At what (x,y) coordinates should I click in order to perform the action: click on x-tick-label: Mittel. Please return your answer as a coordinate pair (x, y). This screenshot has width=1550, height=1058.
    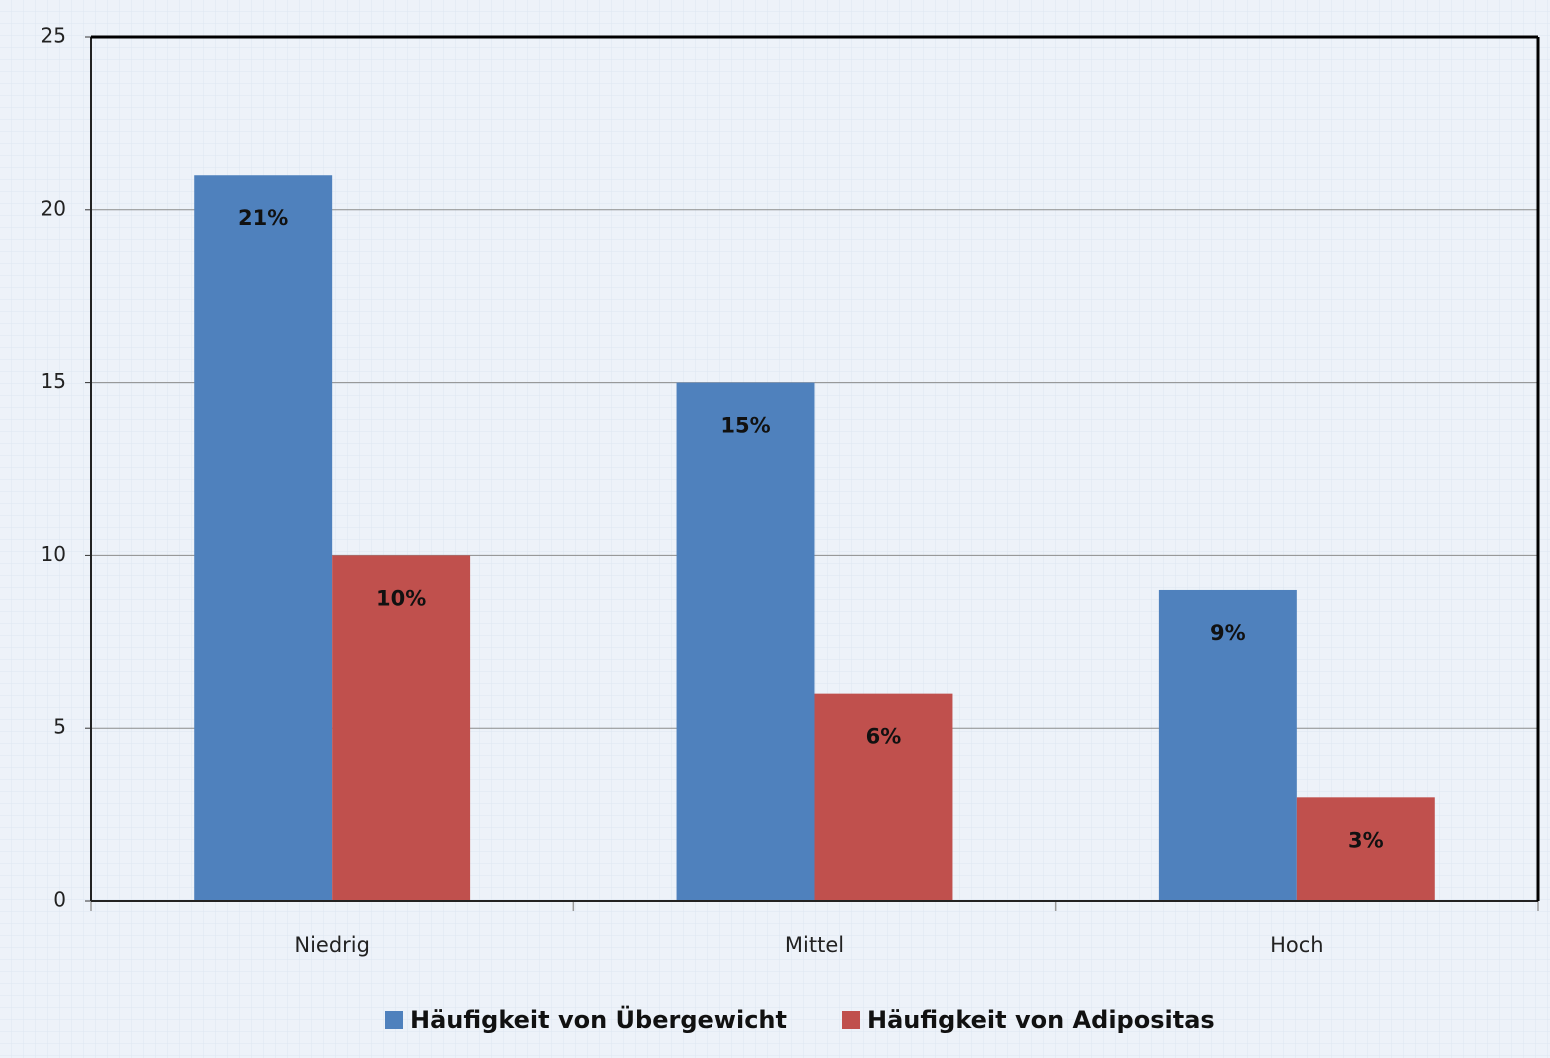
    Looking at the image, I should click on (814, 945).